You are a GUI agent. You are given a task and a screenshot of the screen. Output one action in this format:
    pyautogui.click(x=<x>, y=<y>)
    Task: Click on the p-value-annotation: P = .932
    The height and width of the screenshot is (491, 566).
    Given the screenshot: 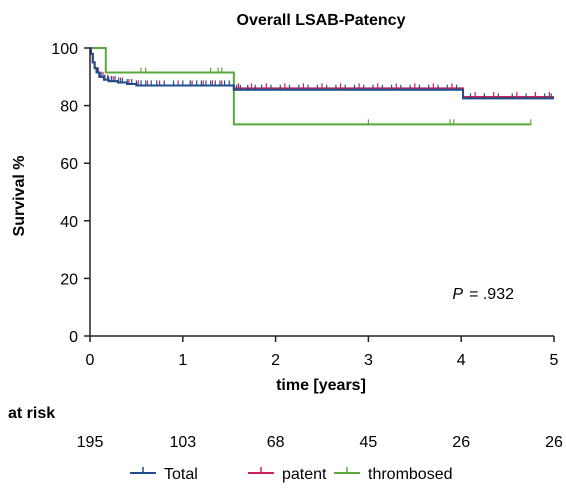 What is the action you would take?
    pyautogui.click(x=483, y=294)
    